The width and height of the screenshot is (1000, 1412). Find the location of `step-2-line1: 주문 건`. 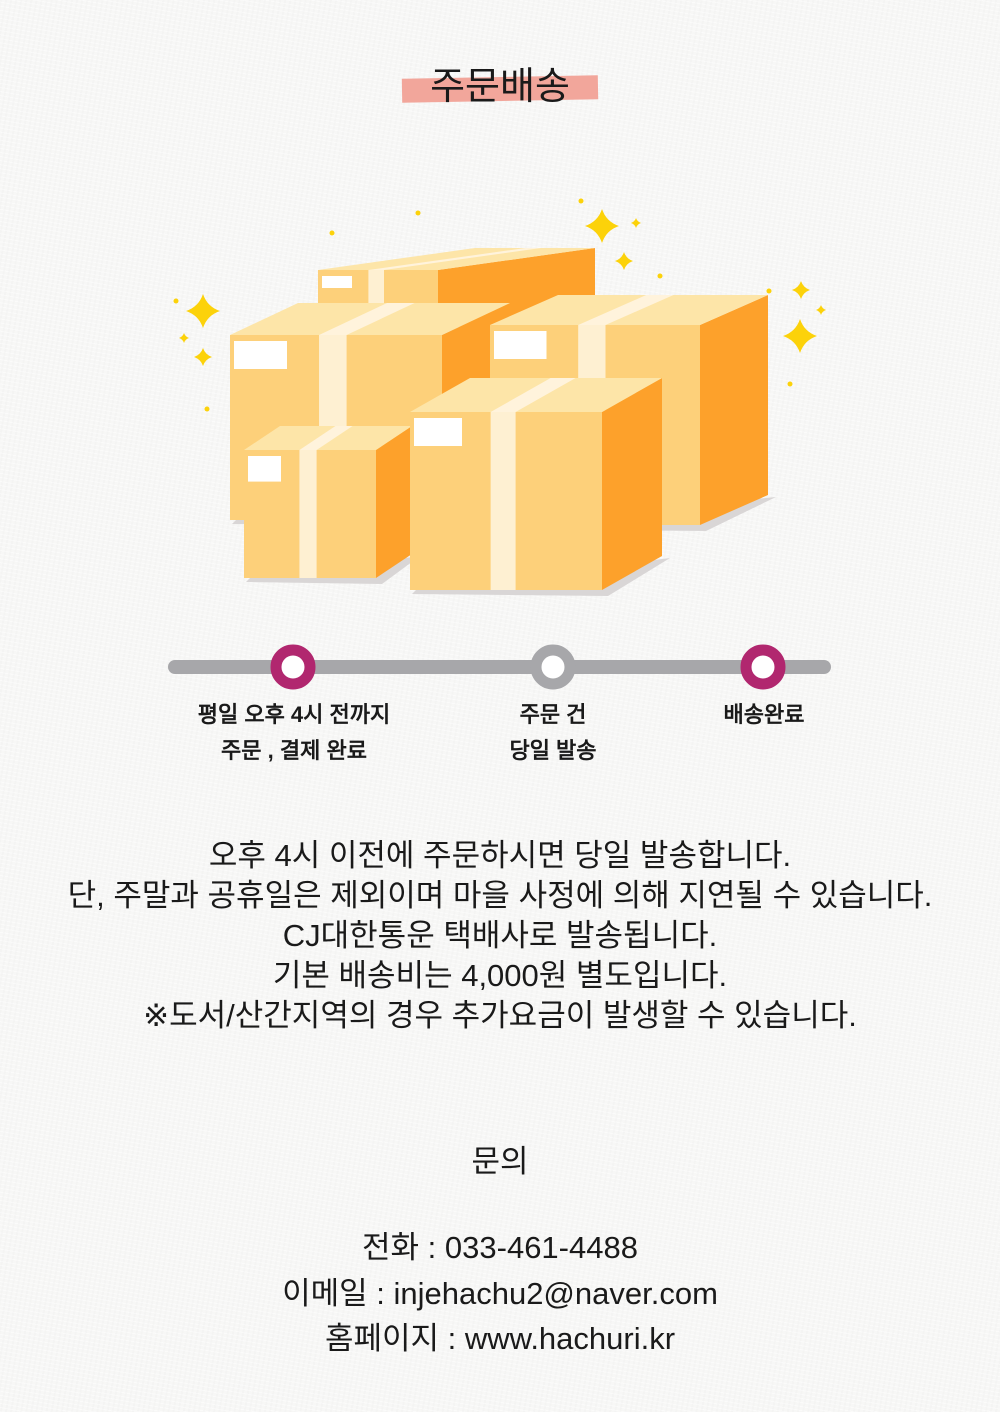

step-2-line1: 주문 건 is located at coordinates (553, 714).